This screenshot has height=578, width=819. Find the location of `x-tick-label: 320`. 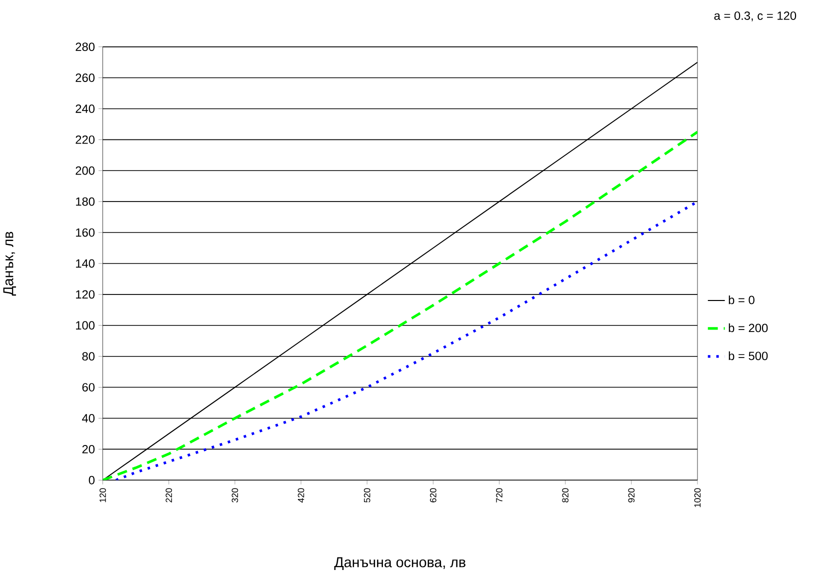

x-tick-label: 320 is located at coordinates (235, 495).